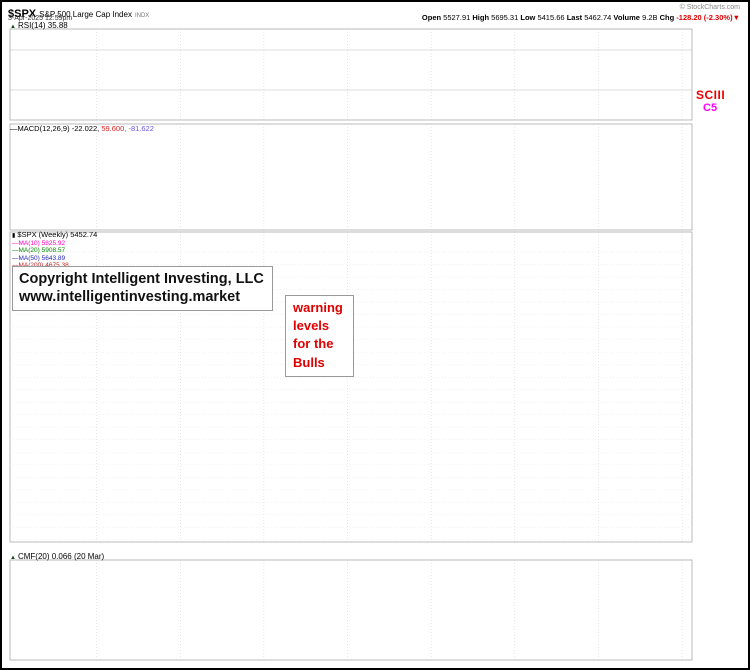  What do you see at coordinates (39, 244) in the screenshot?
I see `ma10-label: —MA(10) 5825.92` at bounding box center [39, 244].